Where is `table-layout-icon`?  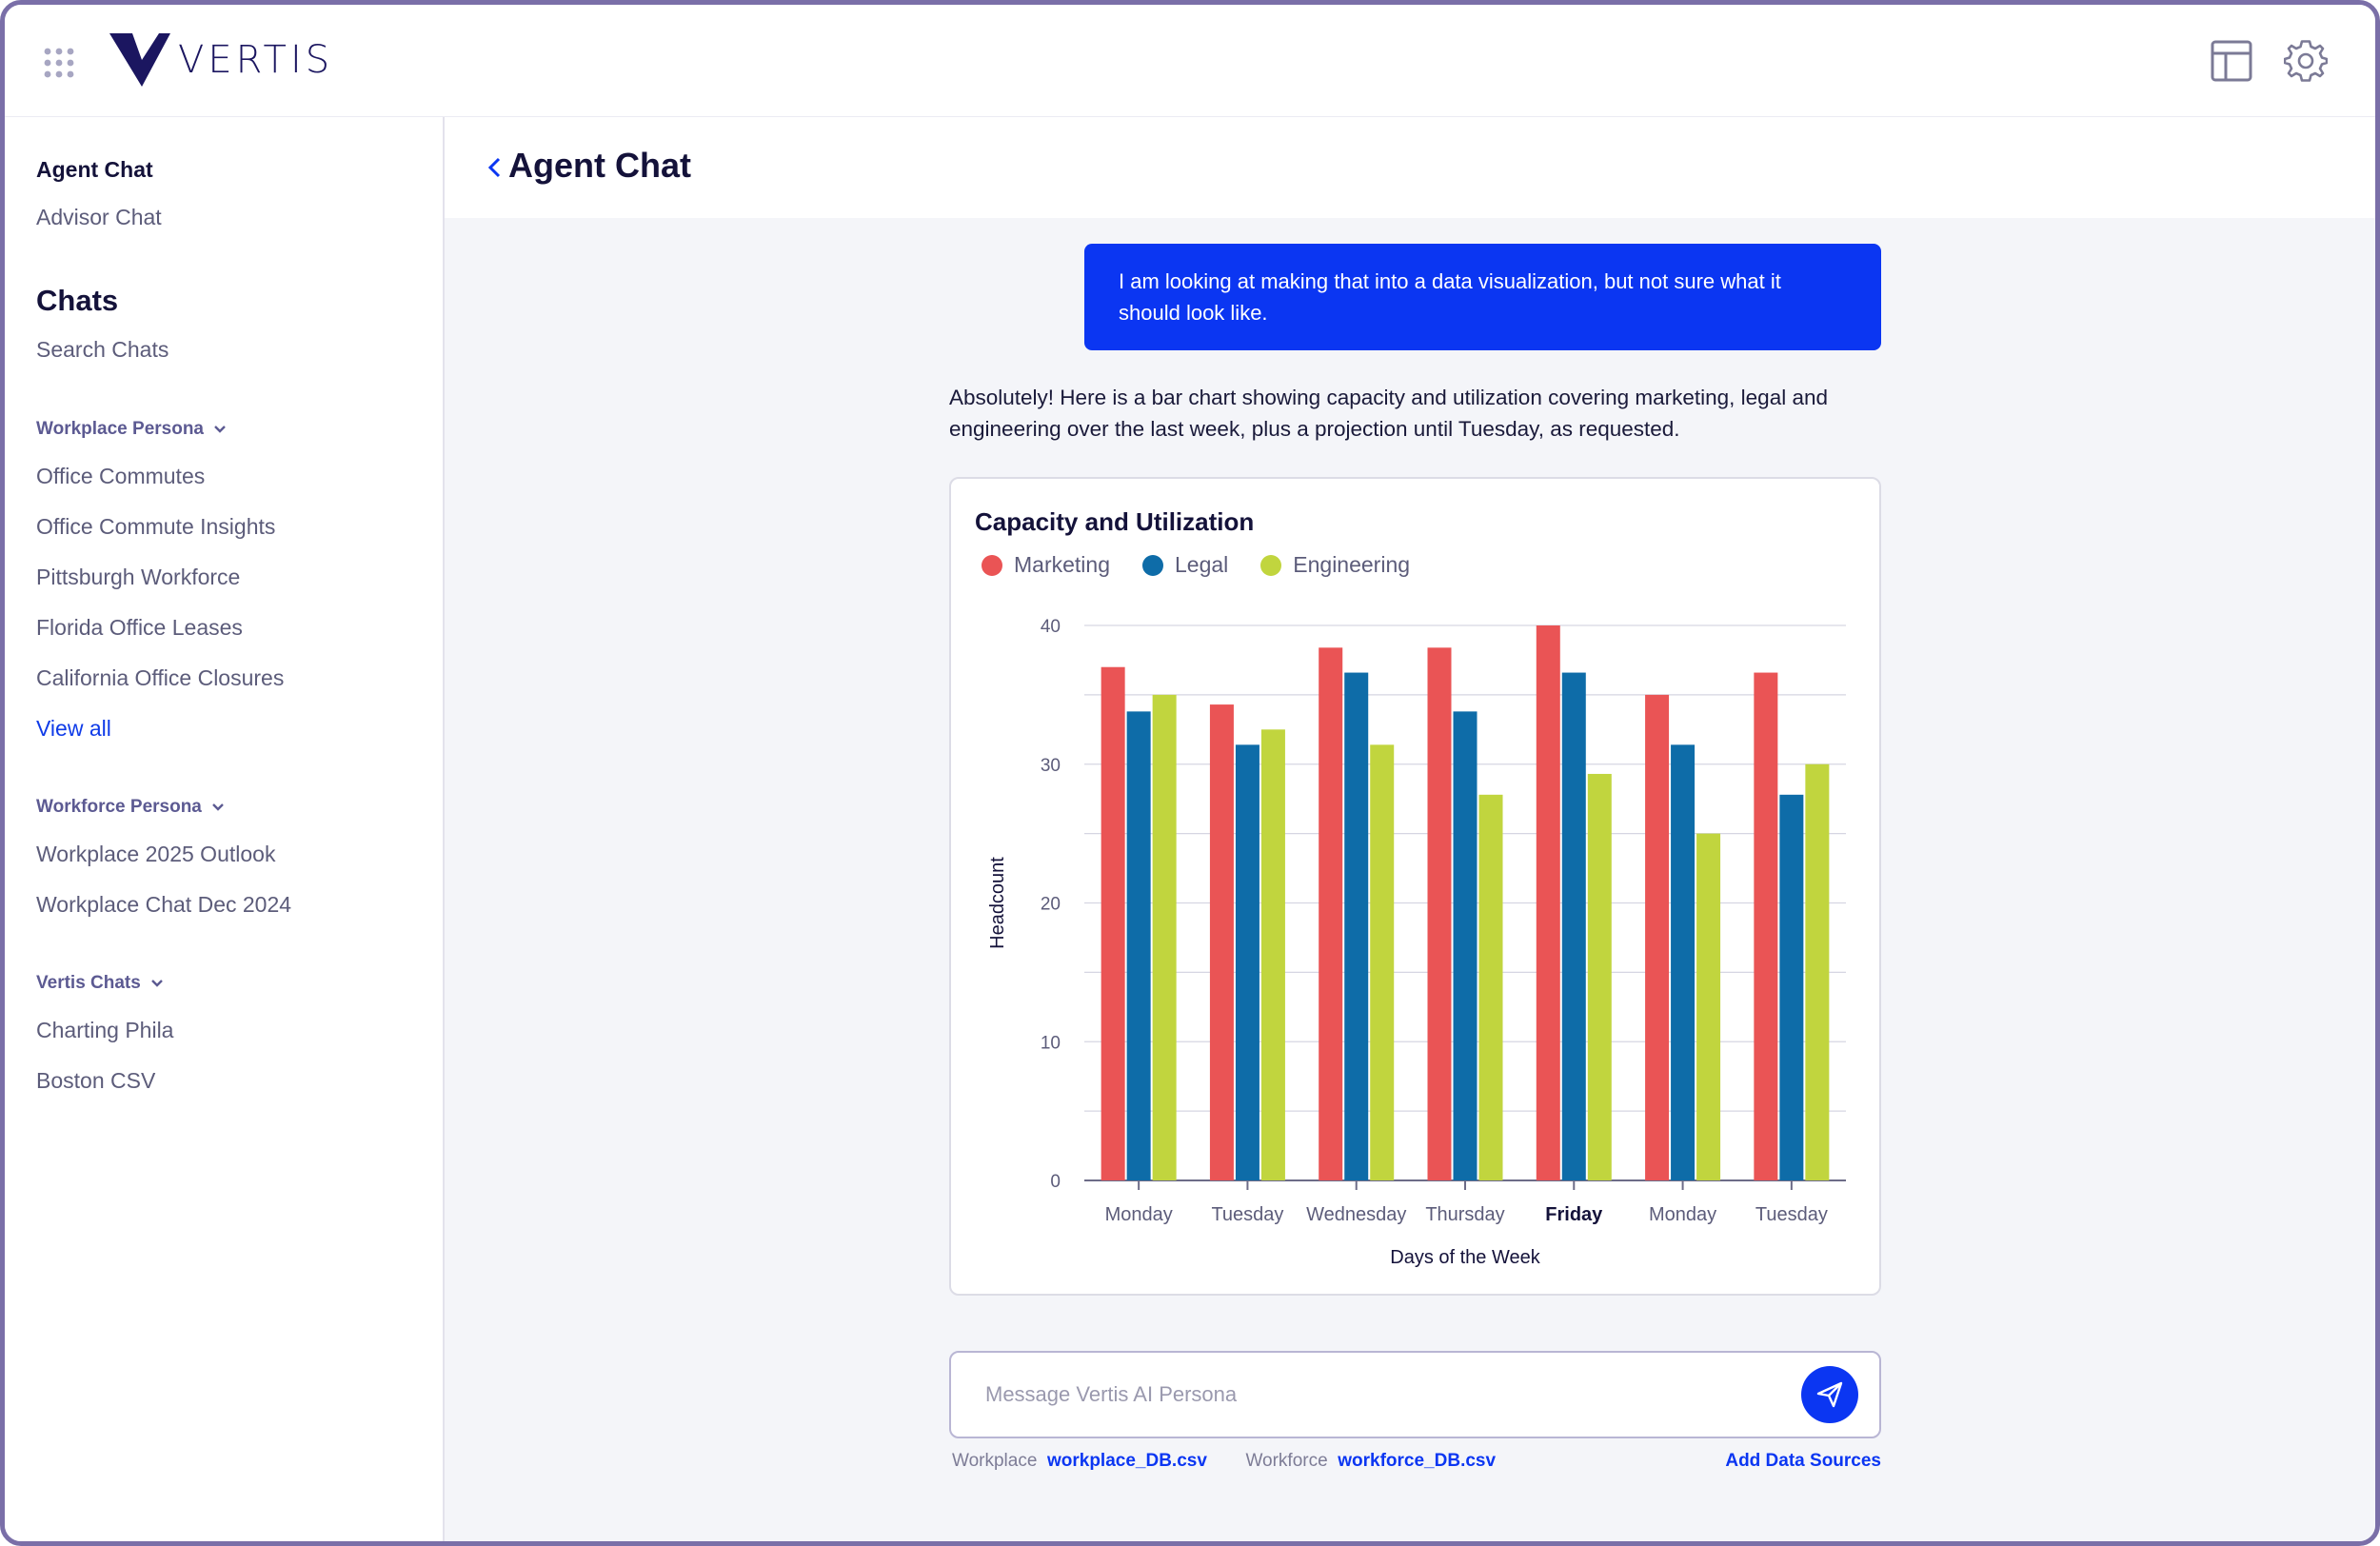
table-layout-icon is located at coordinates (2231, 61).